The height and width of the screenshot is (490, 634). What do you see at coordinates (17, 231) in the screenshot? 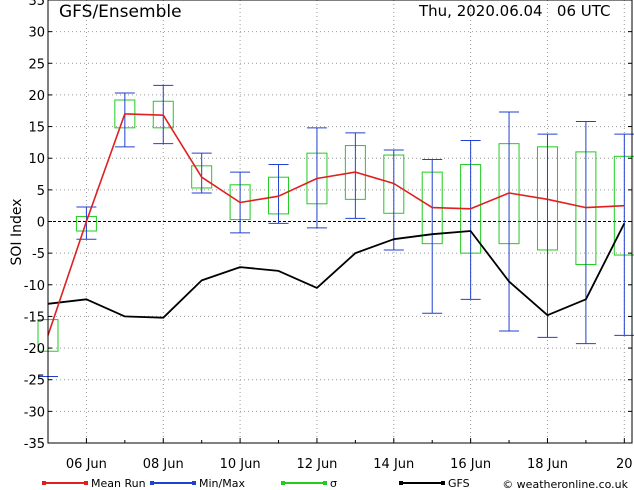
I see `y-axis-label: SOI Index` at bounding box center [17, 231].